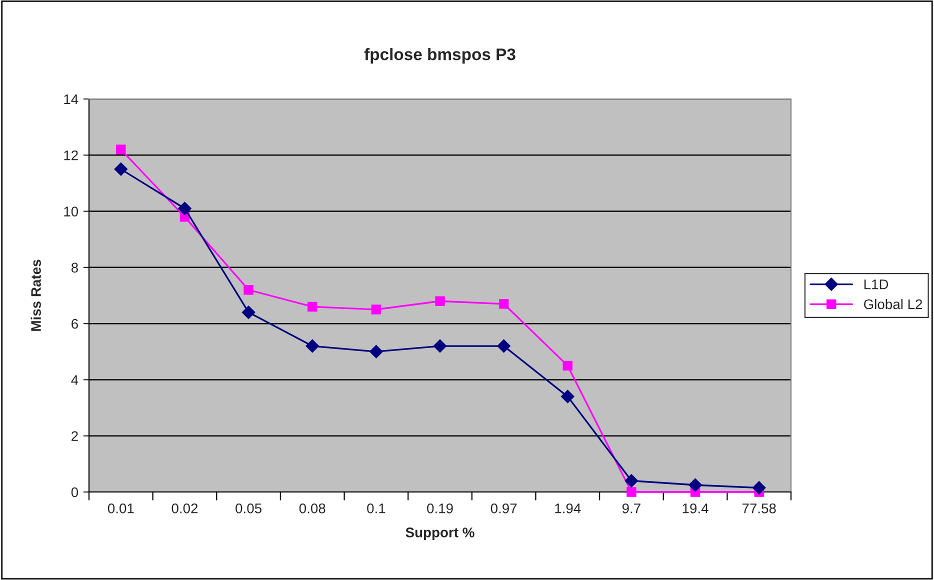  Describe the element at coordinates (893, 304) in the screenshot. I see `legend-label: Global L2` at that location.